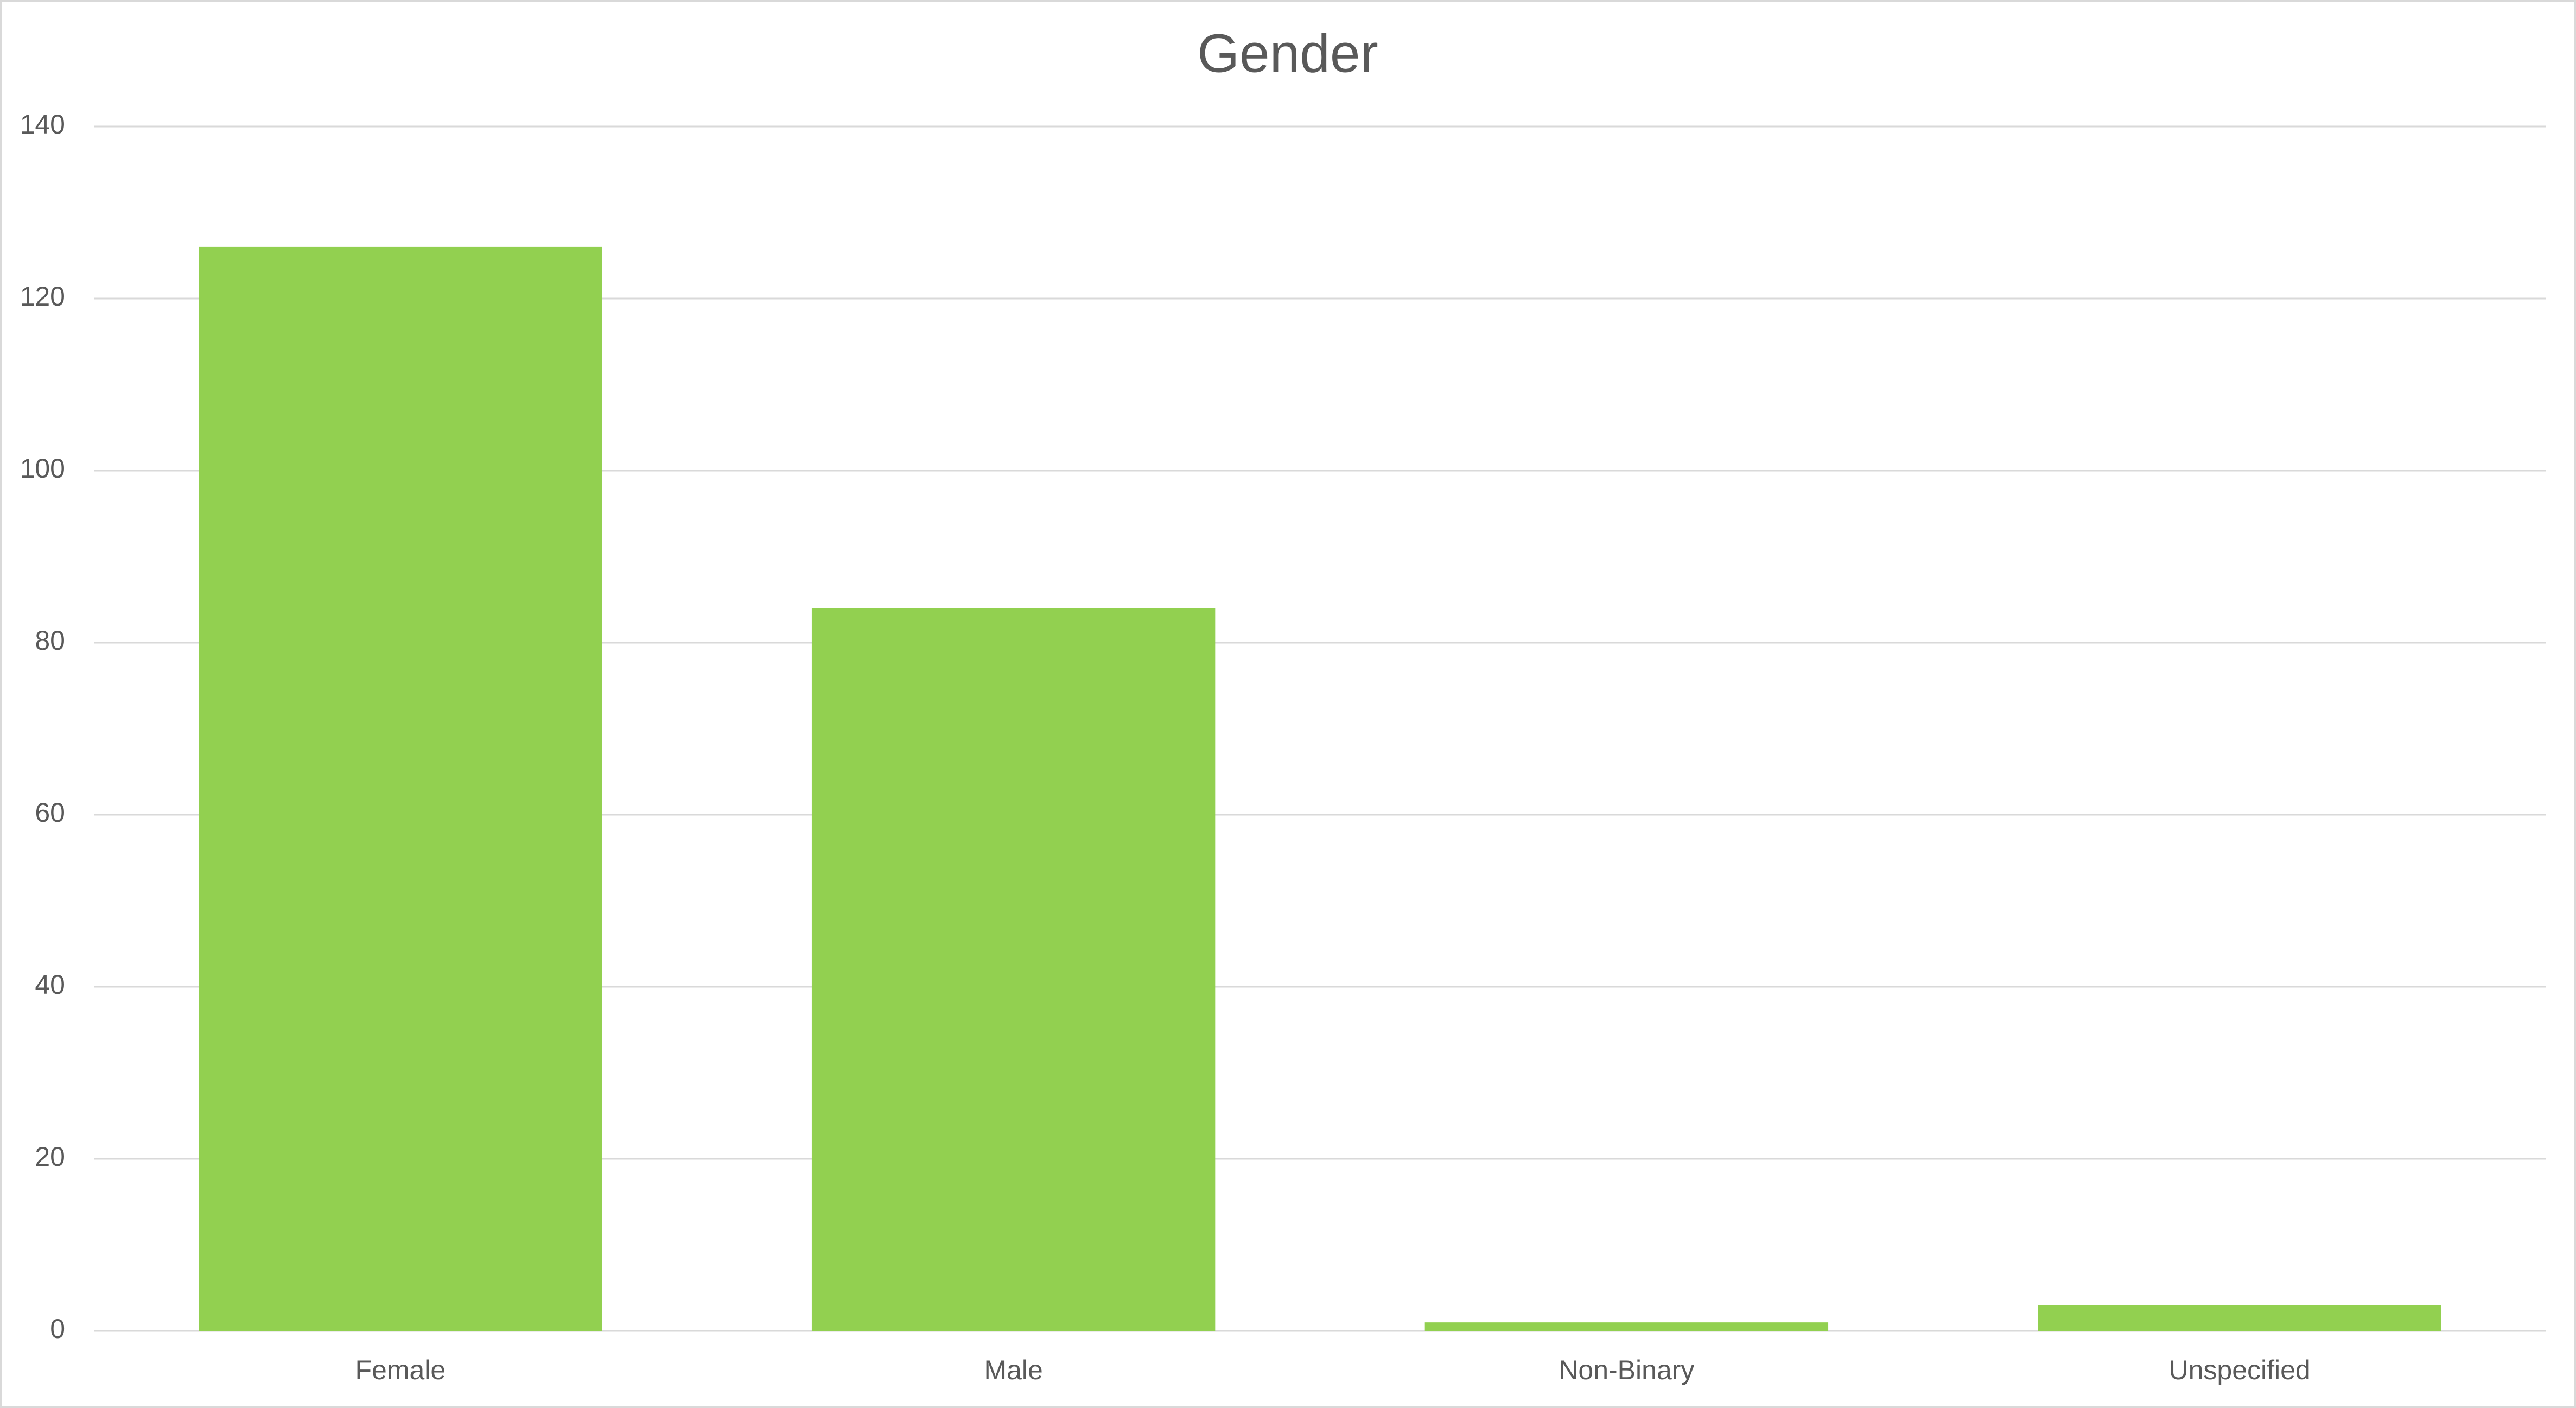 This screenshot has height=1408, width=2576. What do you see at coordinates (2239, 1370) in the screenshot?
I see `x-tick-label: Unspecified` at bounding box center [2239, 1370].